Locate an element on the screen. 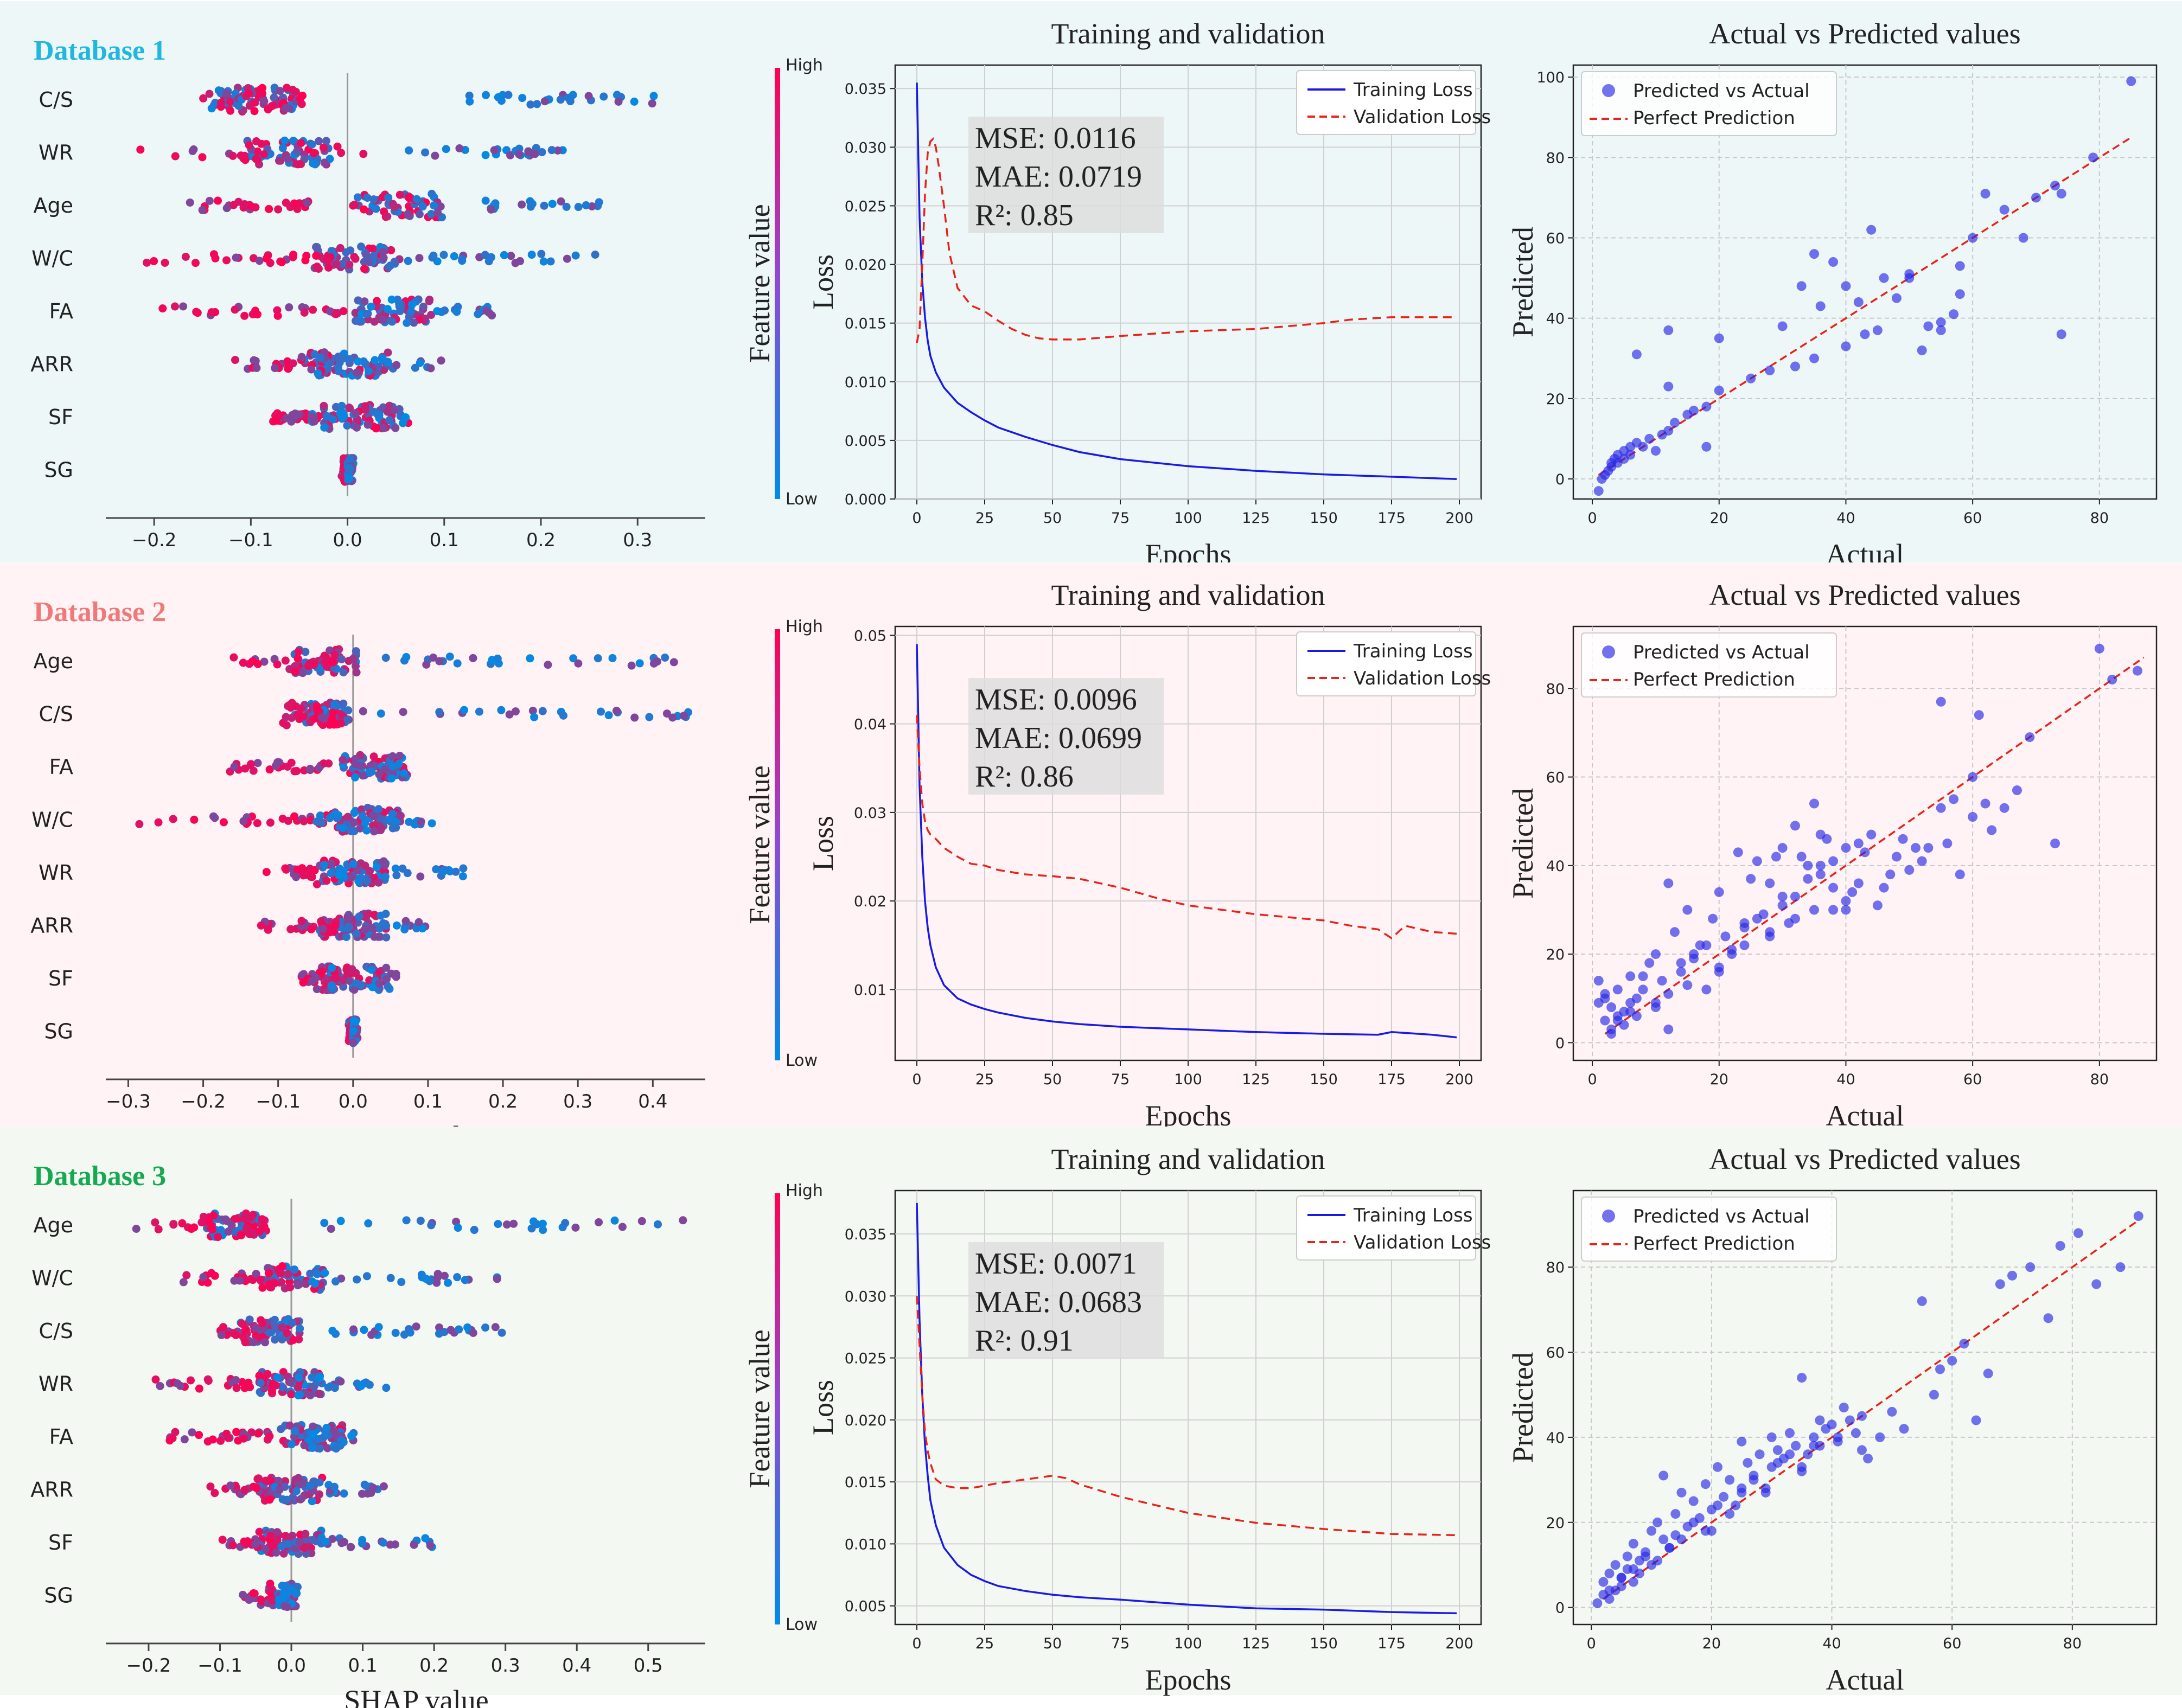 The height and width of the screenshot is (1708, 2182). x-tick-label: 0 is located at coordinates (1592, 519).